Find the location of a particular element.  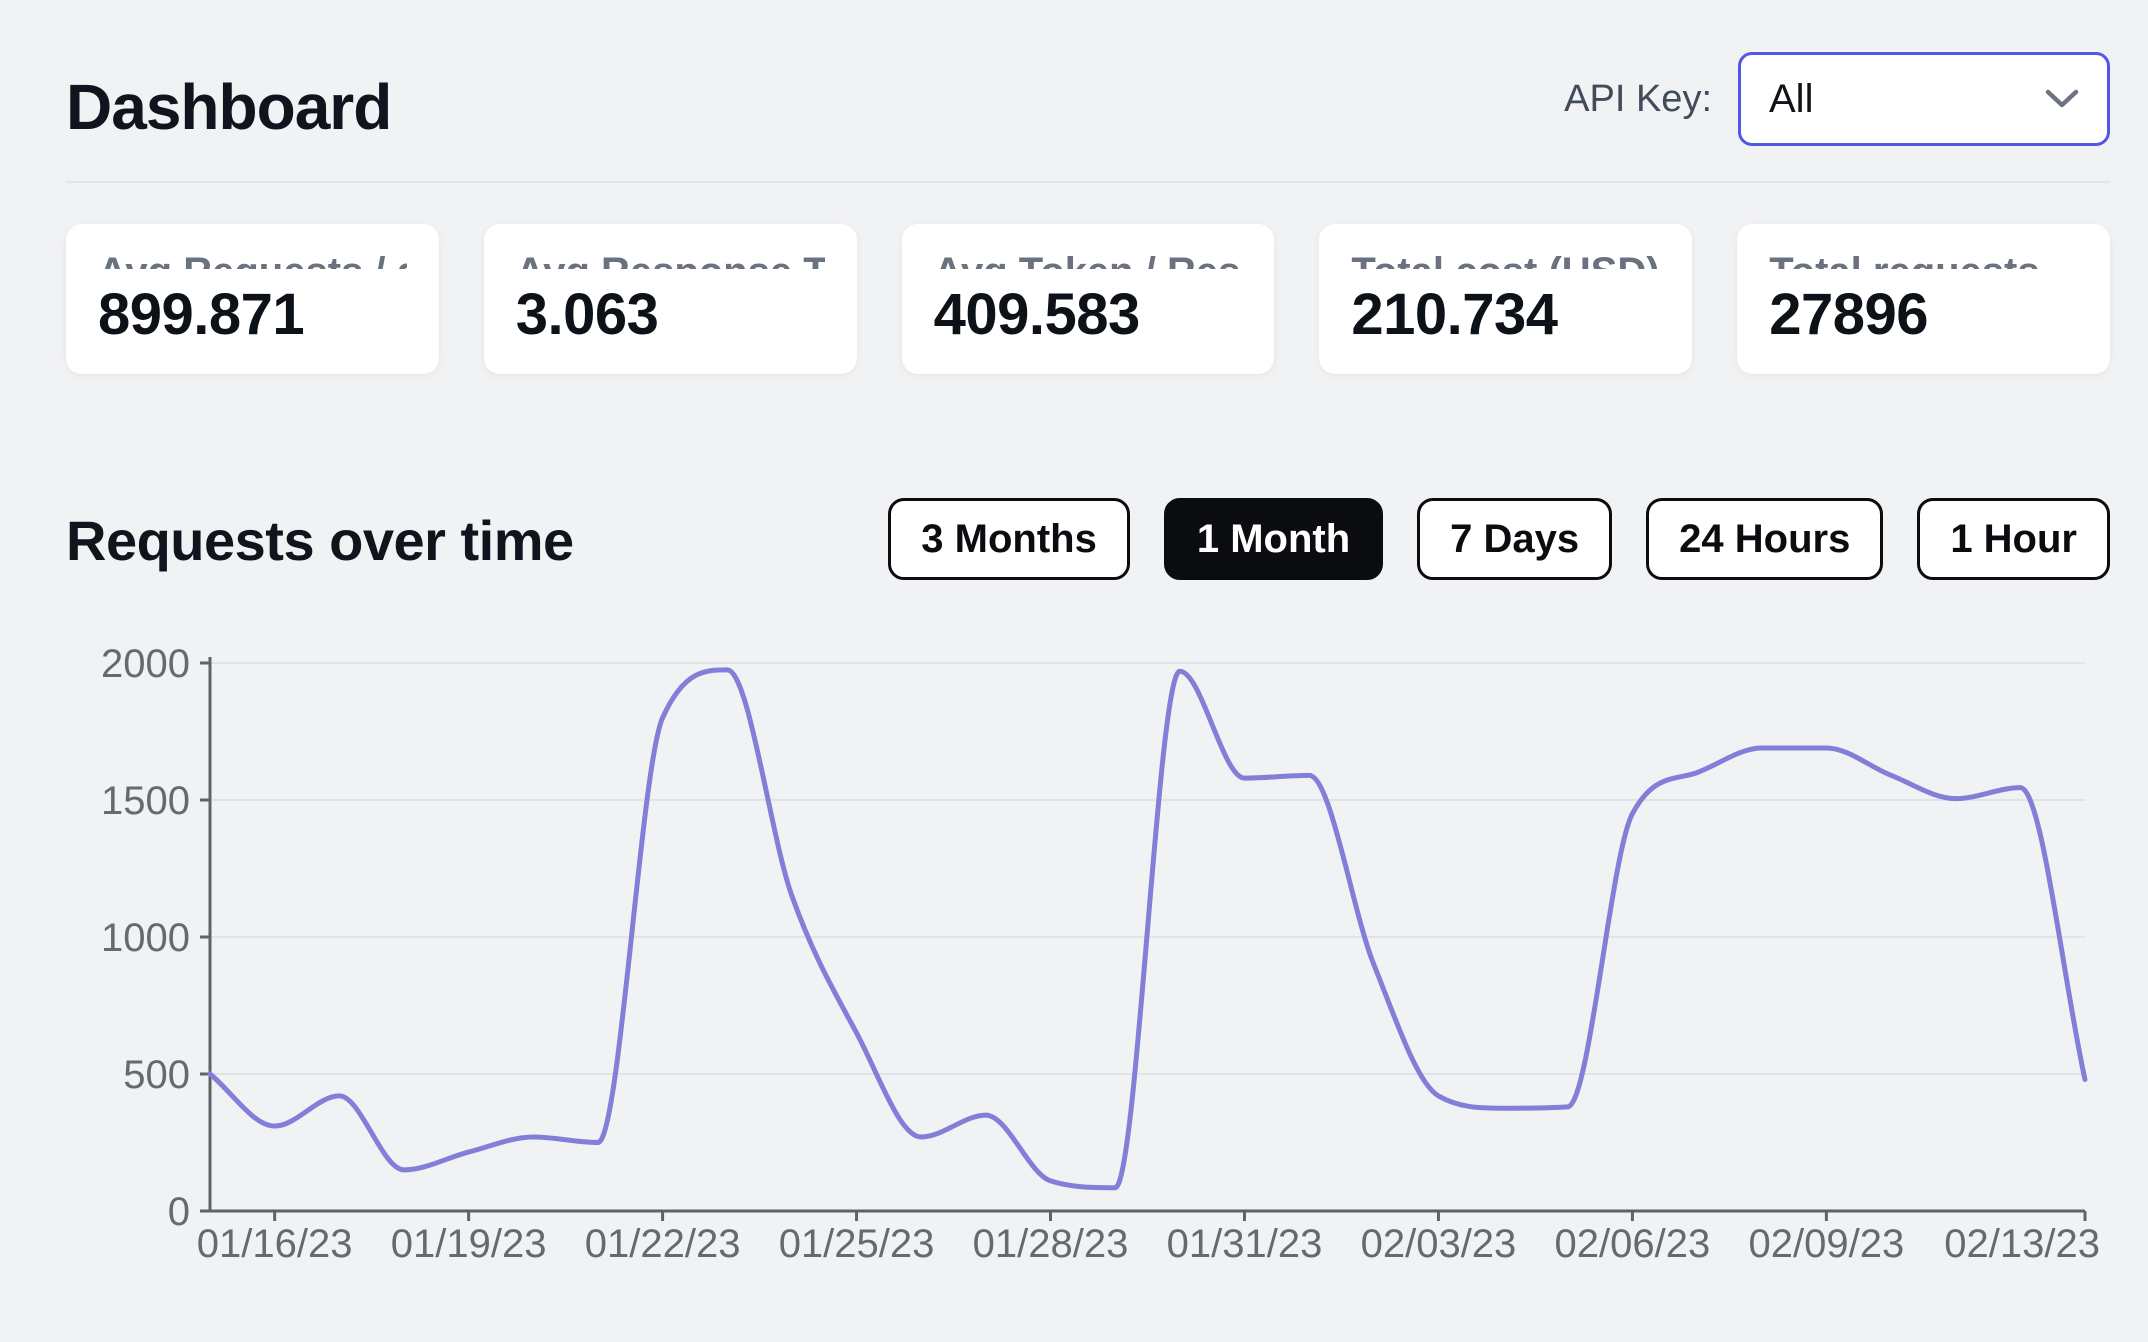

stat-label: Total cost (USD) is located at coordinates (1505, 259).